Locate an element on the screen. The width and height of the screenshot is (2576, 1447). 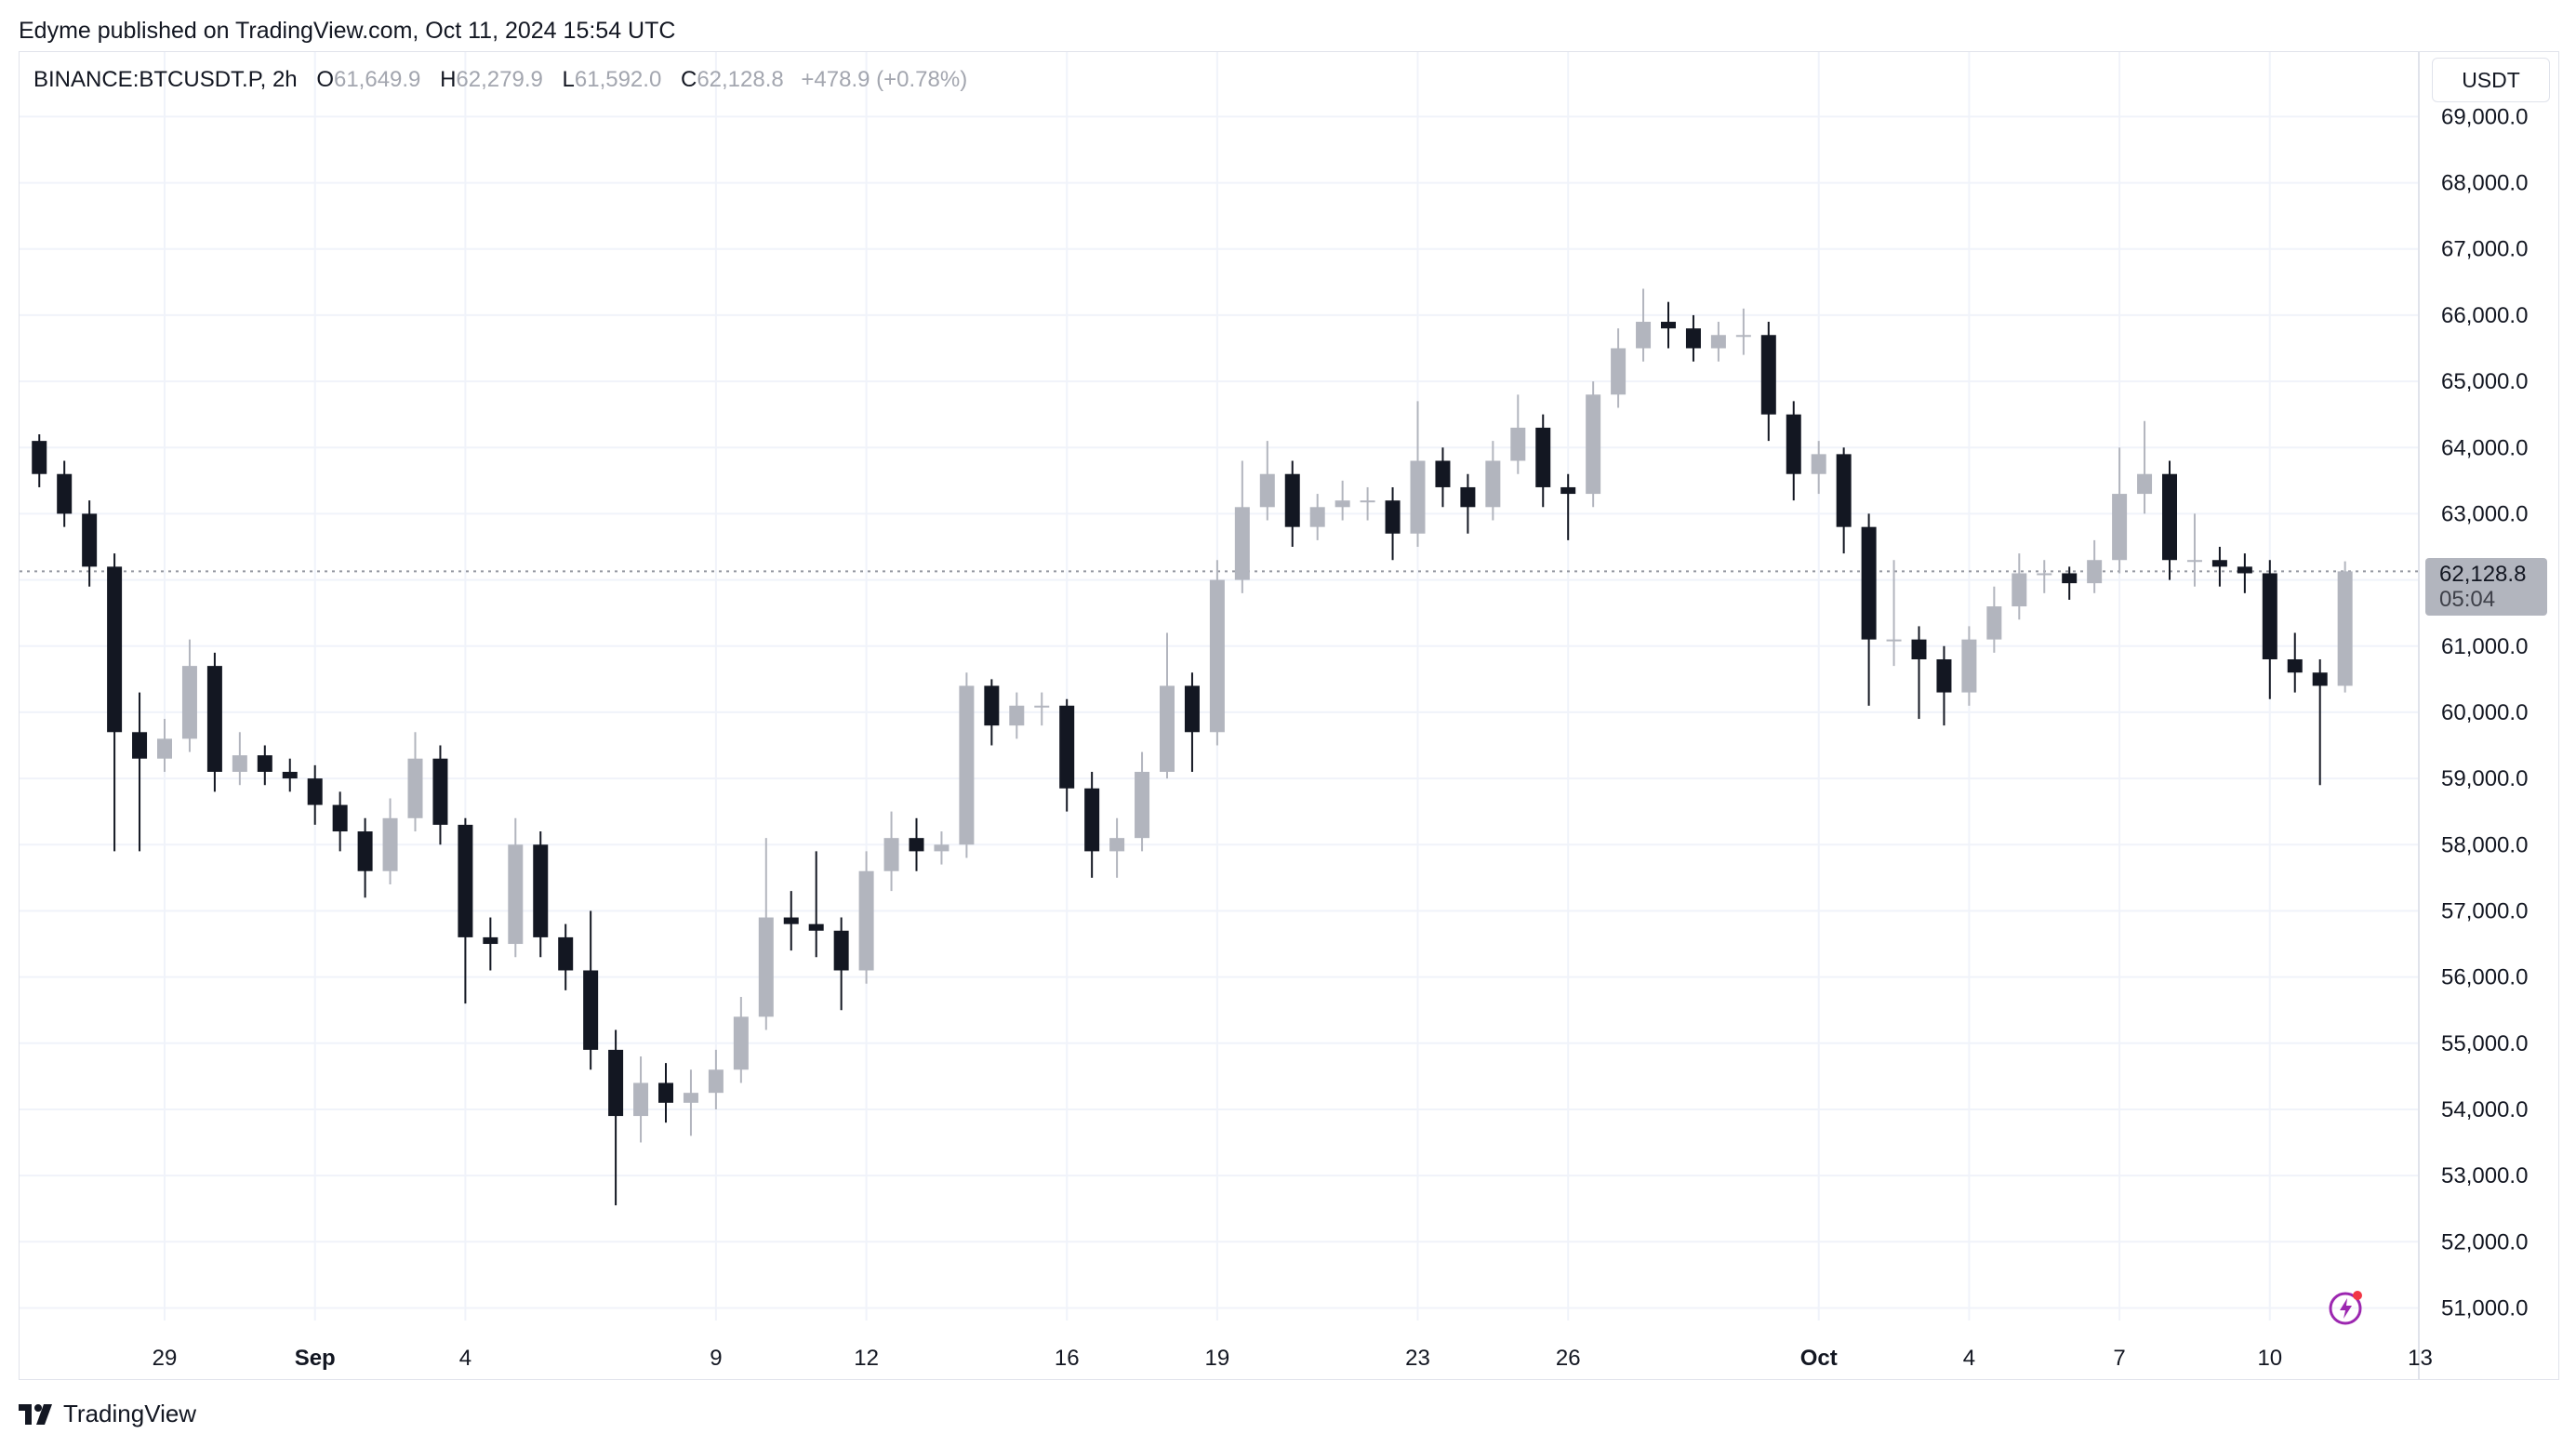
time-axis: 29 Sep 4 9 12 16 19 23 26 Oct 4 7 10 13 is located at coordinates (1293, 1358).